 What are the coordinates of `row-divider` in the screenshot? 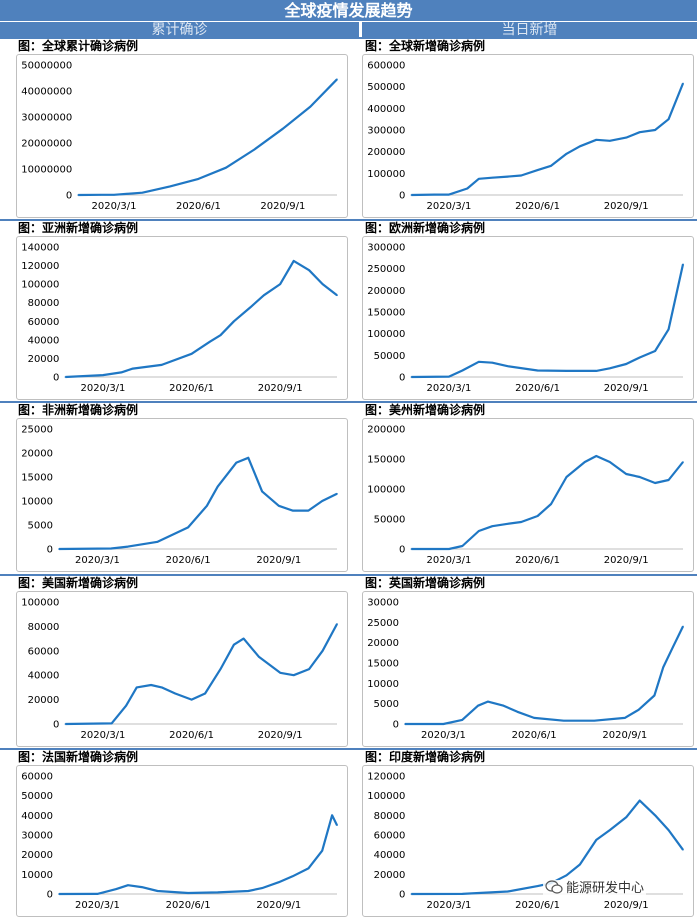 It's located at (348, 575).